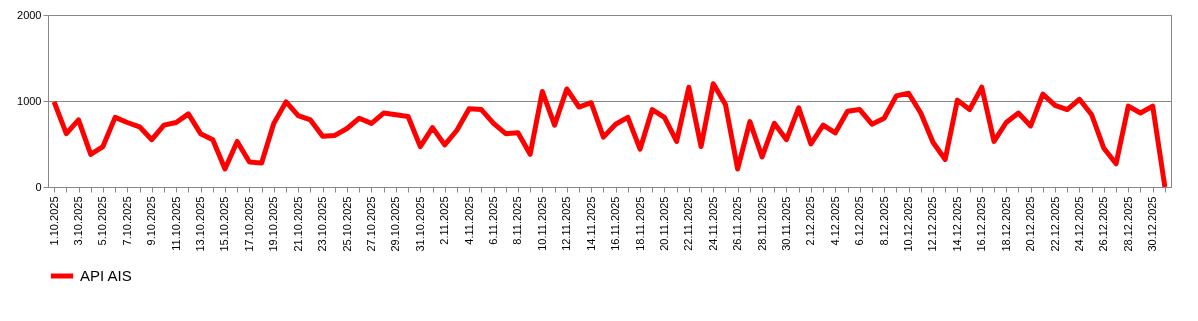 The width and height of the screenshot is (1198, 321). I want to click on x-tick-label: 30.12.2025, so click(1152, 224).